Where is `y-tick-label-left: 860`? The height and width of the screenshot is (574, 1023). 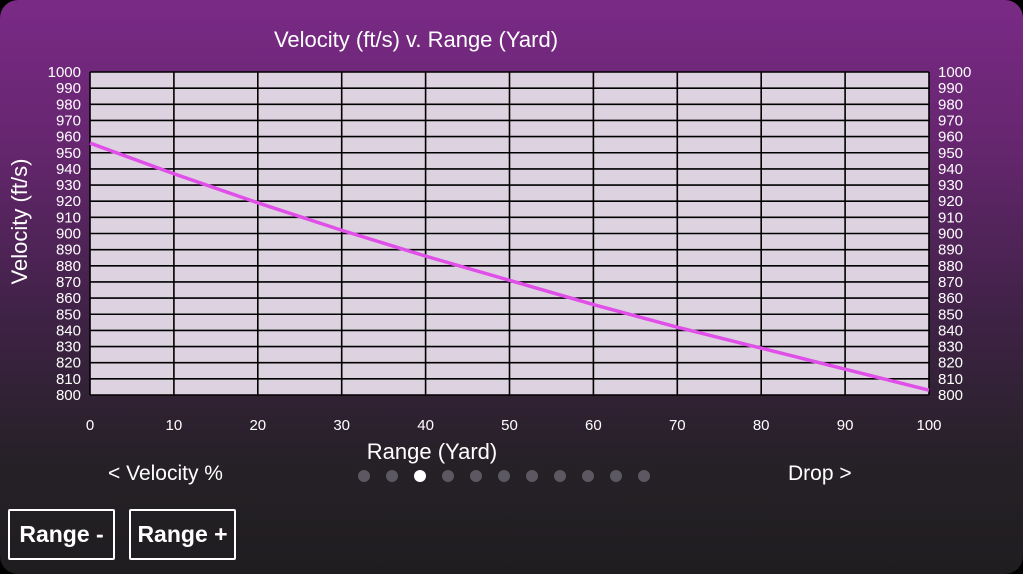 y-tick-label-left: 860 is located at coordinates (68, 298).